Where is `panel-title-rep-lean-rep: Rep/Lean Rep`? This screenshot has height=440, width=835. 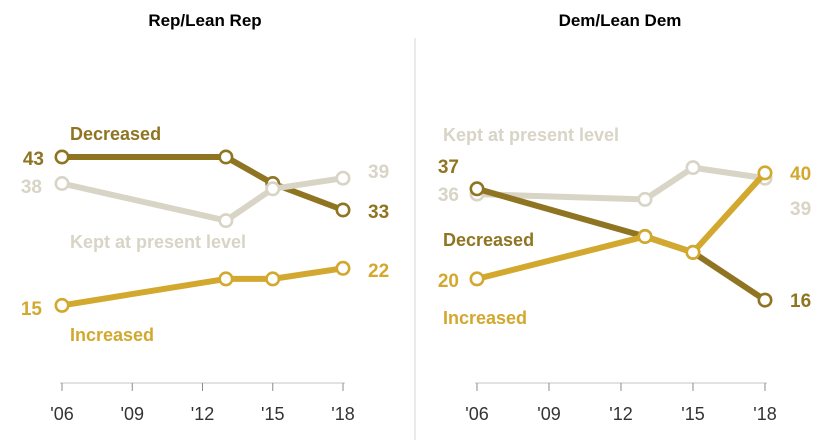 panel-title-rep-lean-rep: Rep/Lean Rep is located at coordinates (204, 20).